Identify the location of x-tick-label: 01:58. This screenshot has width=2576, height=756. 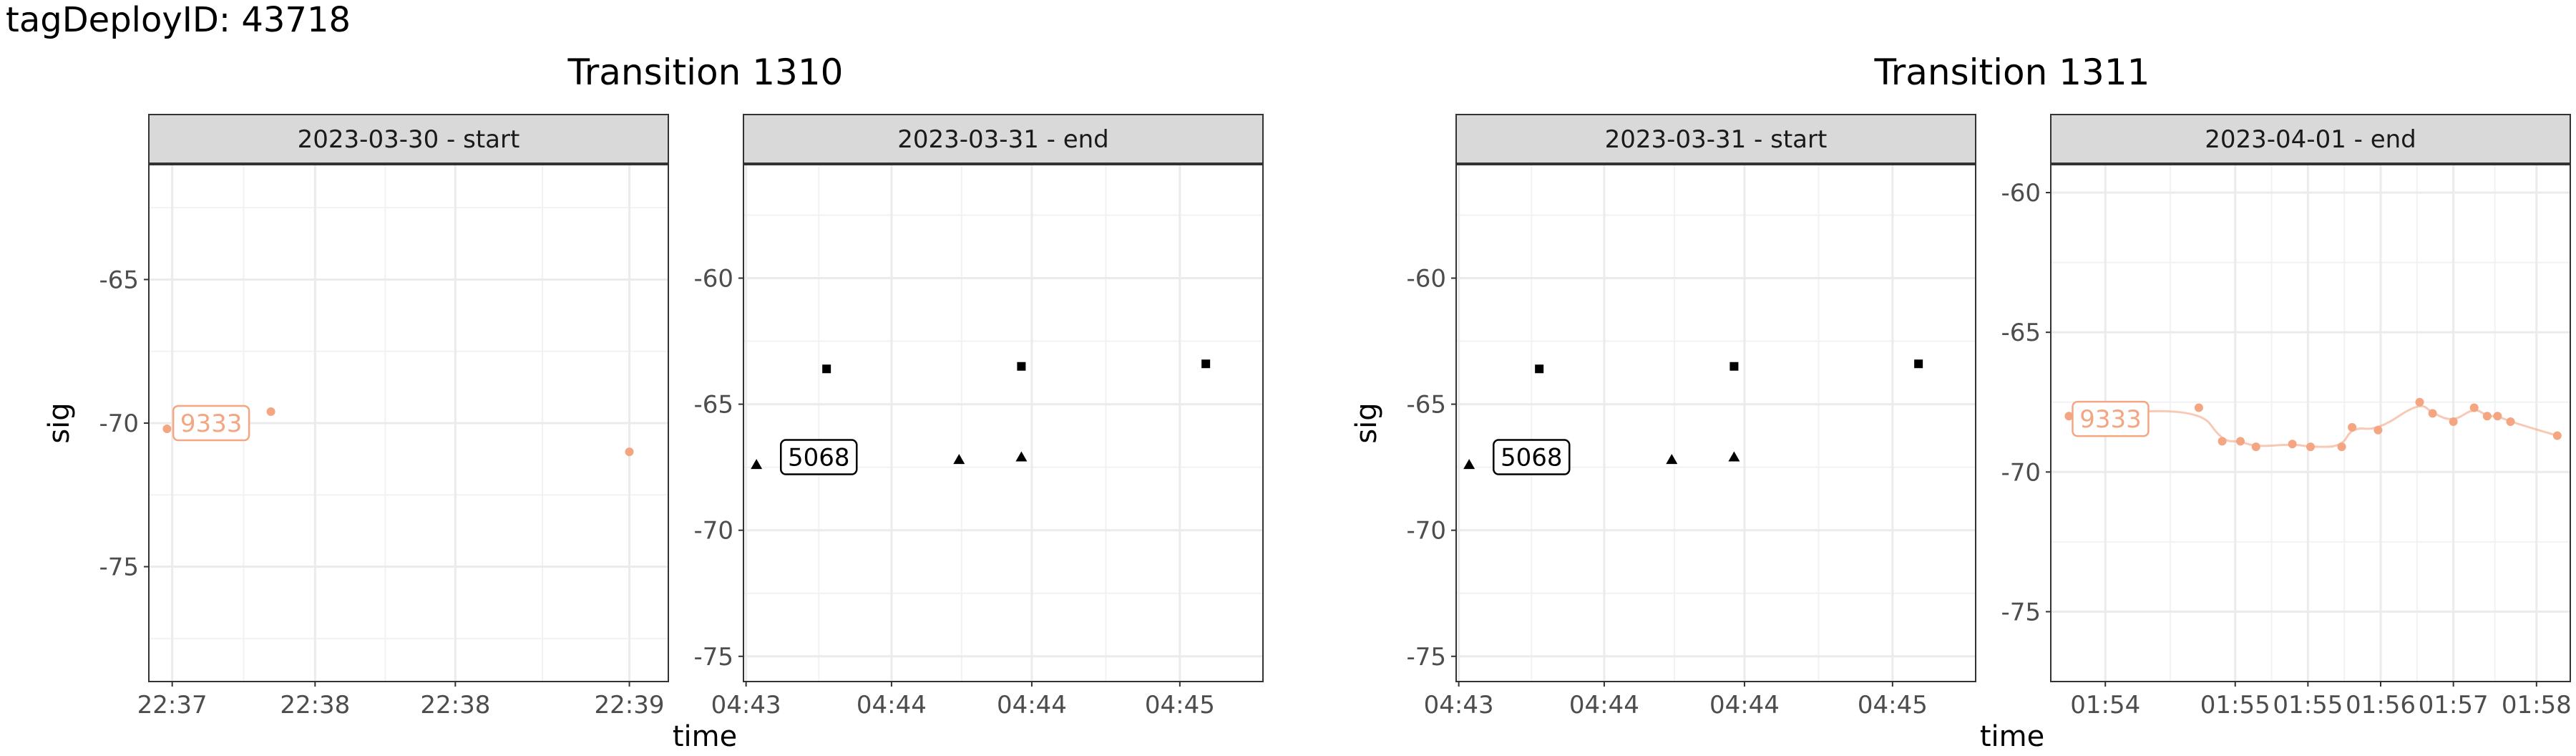
(2537, 705).